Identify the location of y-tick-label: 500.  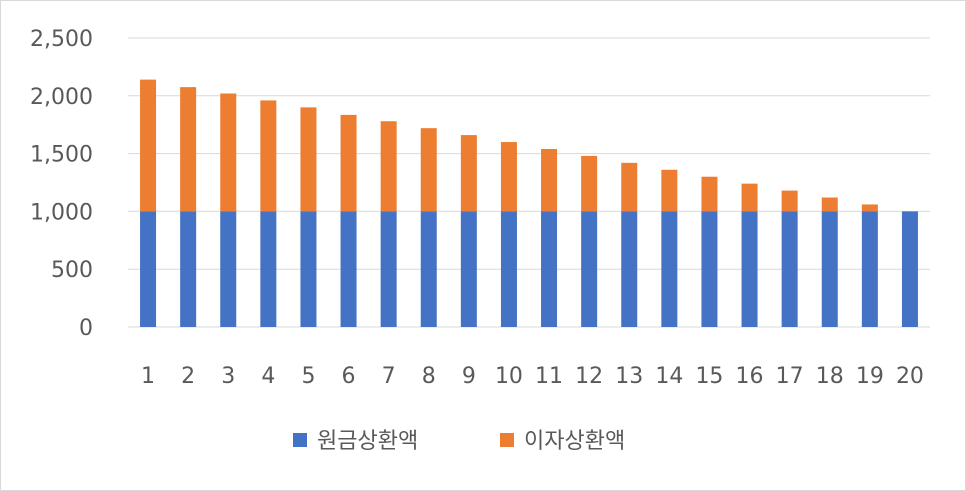
(72, 270).